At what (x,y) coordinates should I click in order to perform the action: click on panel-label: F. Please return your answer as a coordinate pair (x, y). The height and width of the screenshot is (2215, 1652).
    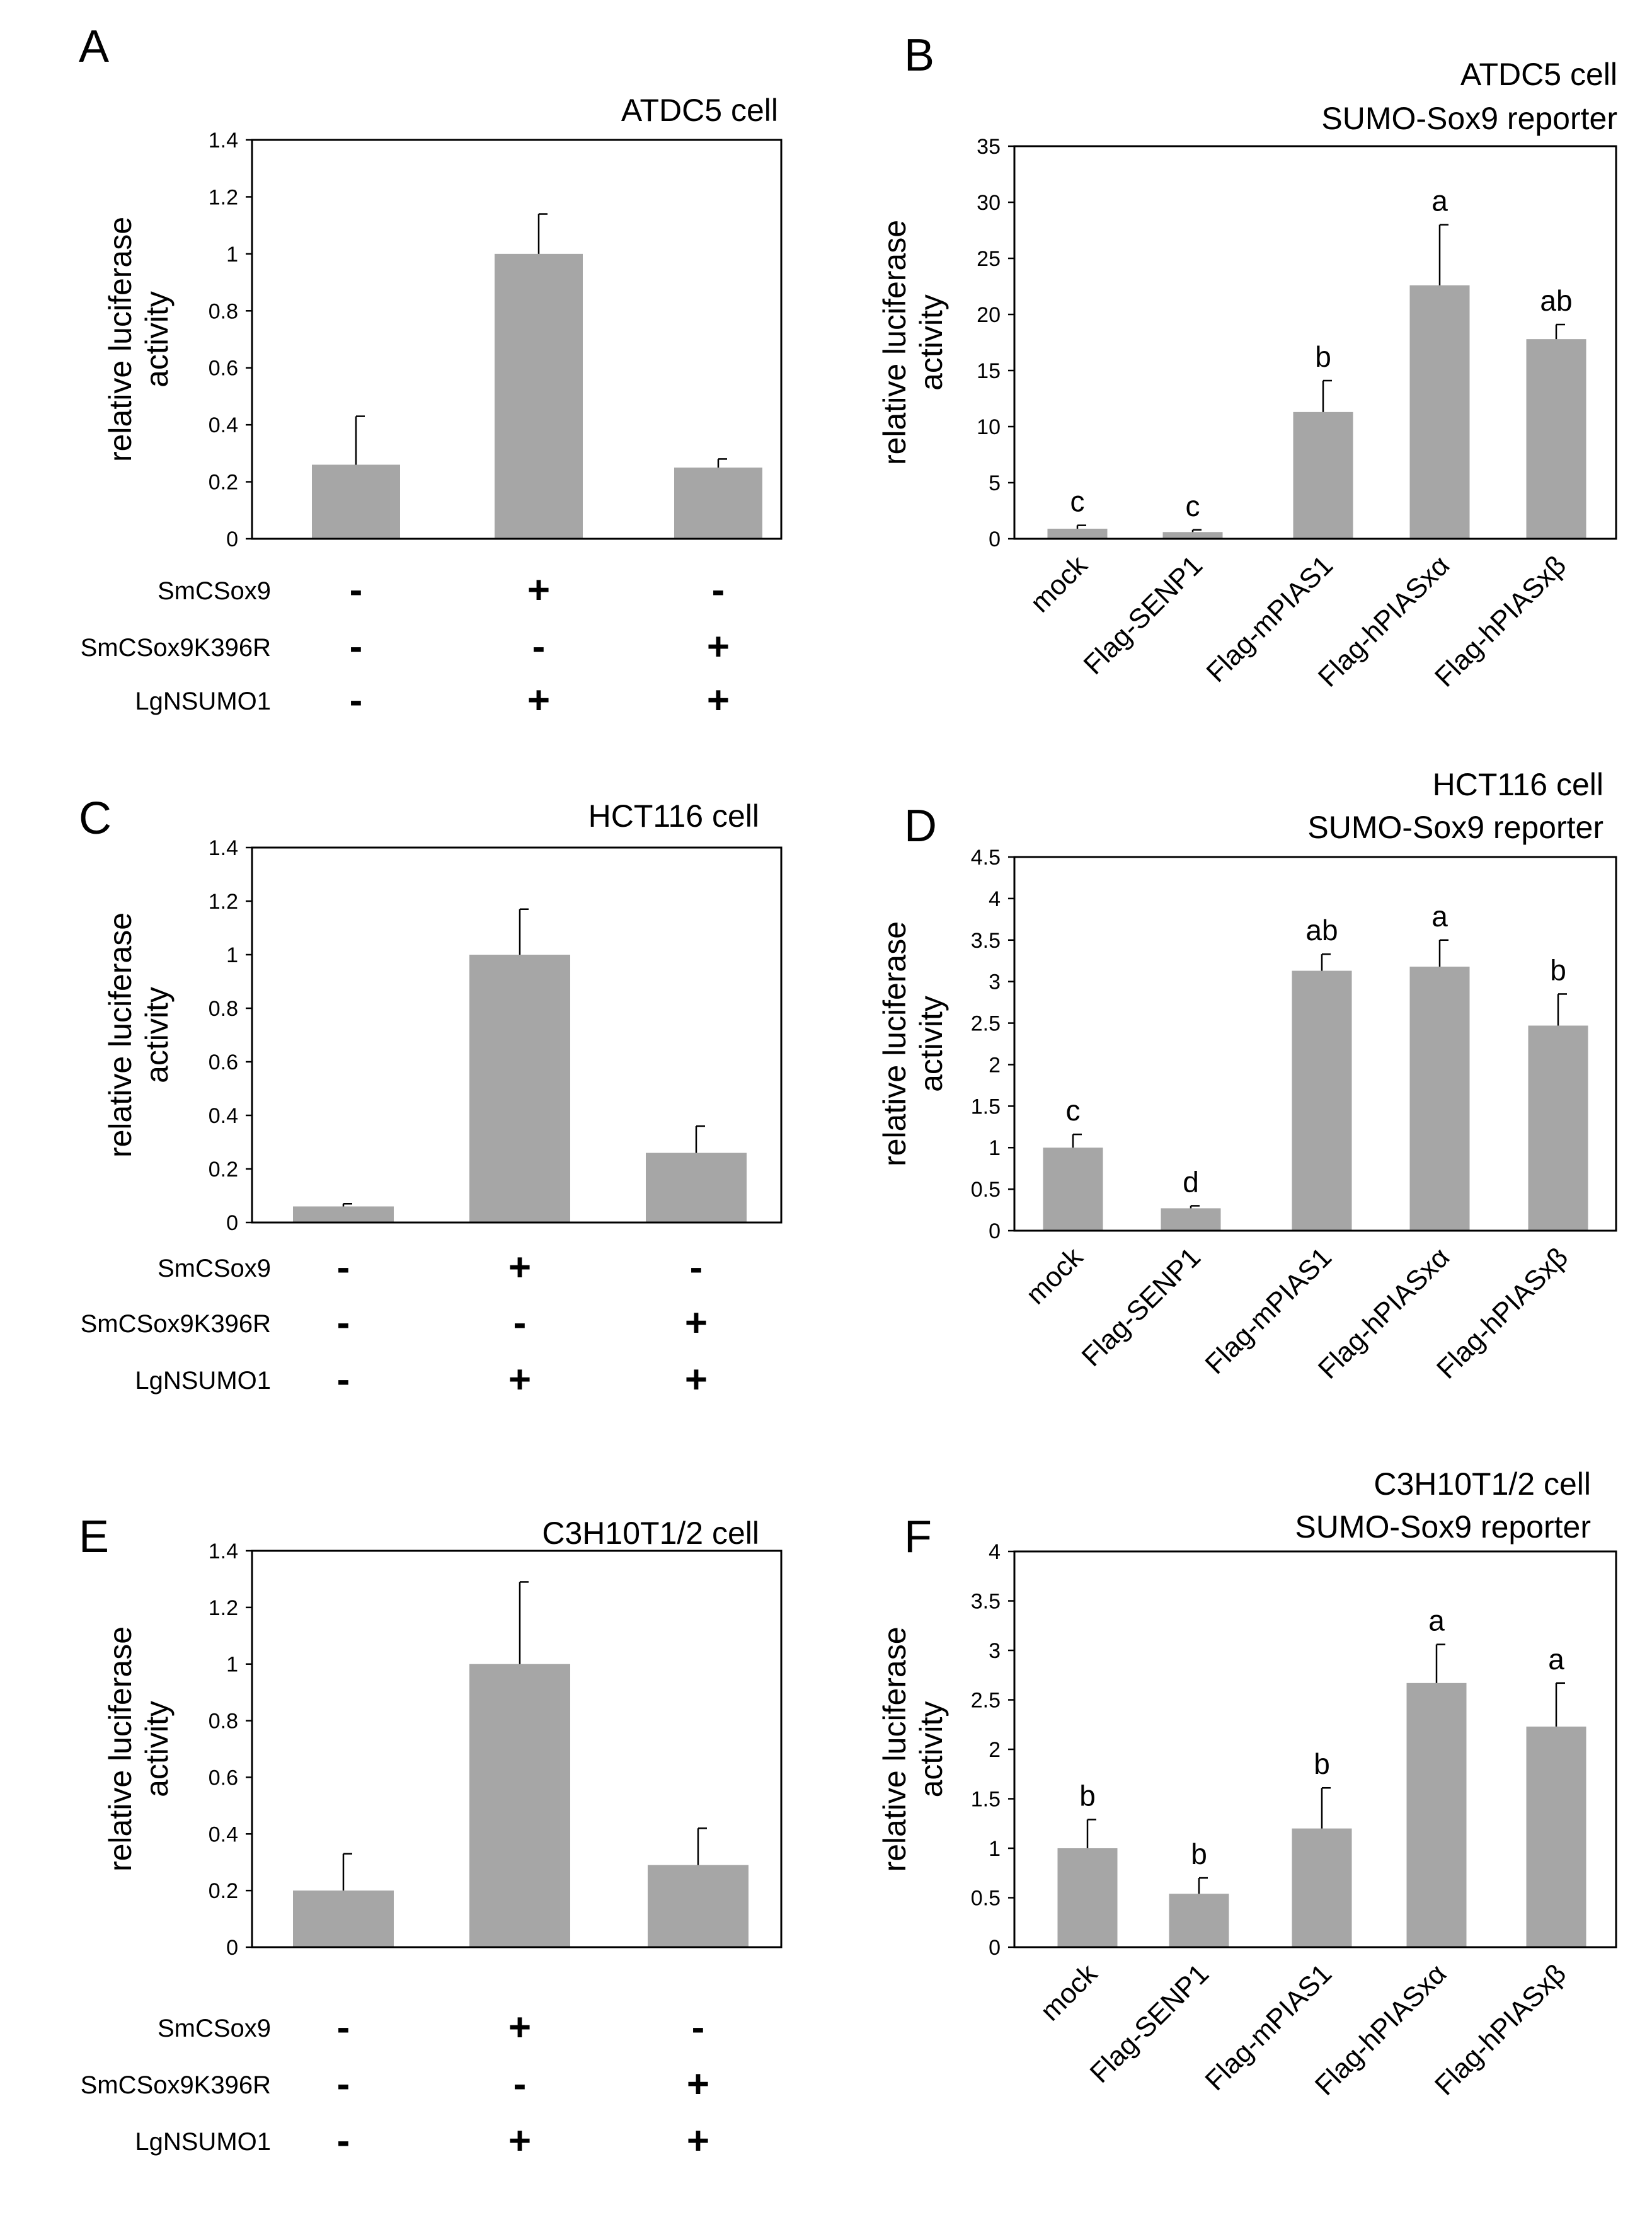
    Looking at the image, I should click on (918, 1537).